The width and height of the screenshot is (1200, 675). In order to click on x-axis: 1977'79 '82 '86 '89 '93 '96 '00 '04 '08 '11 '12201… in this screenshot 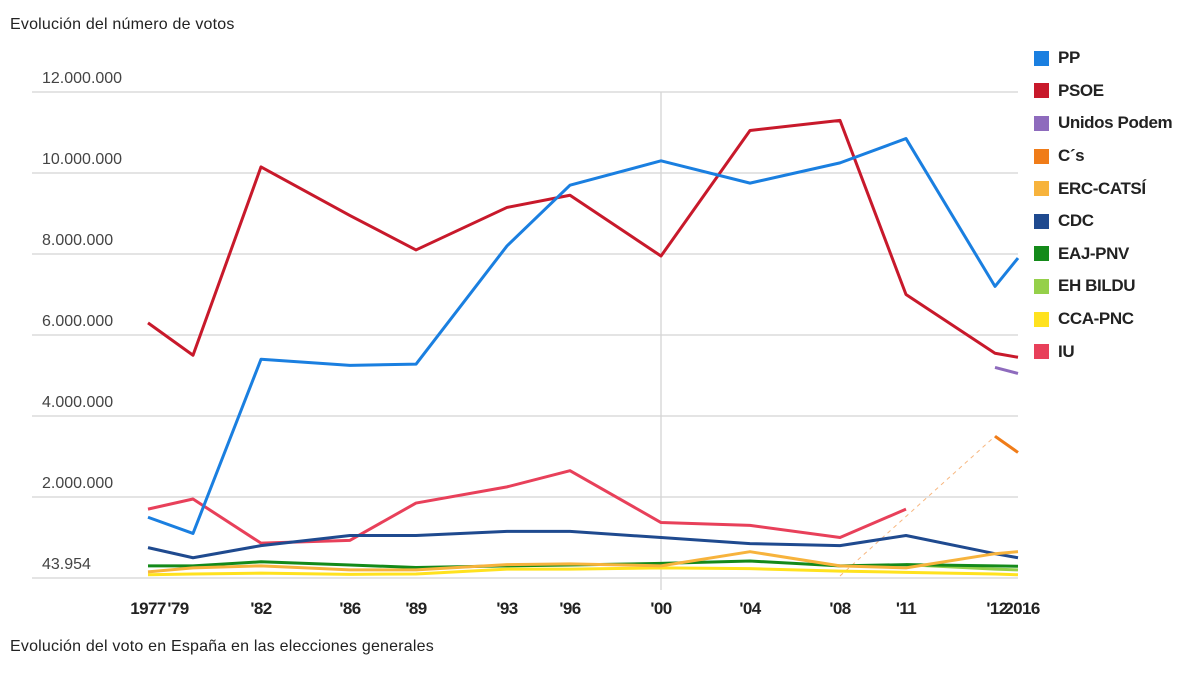, I will do `click(585, 608)`.